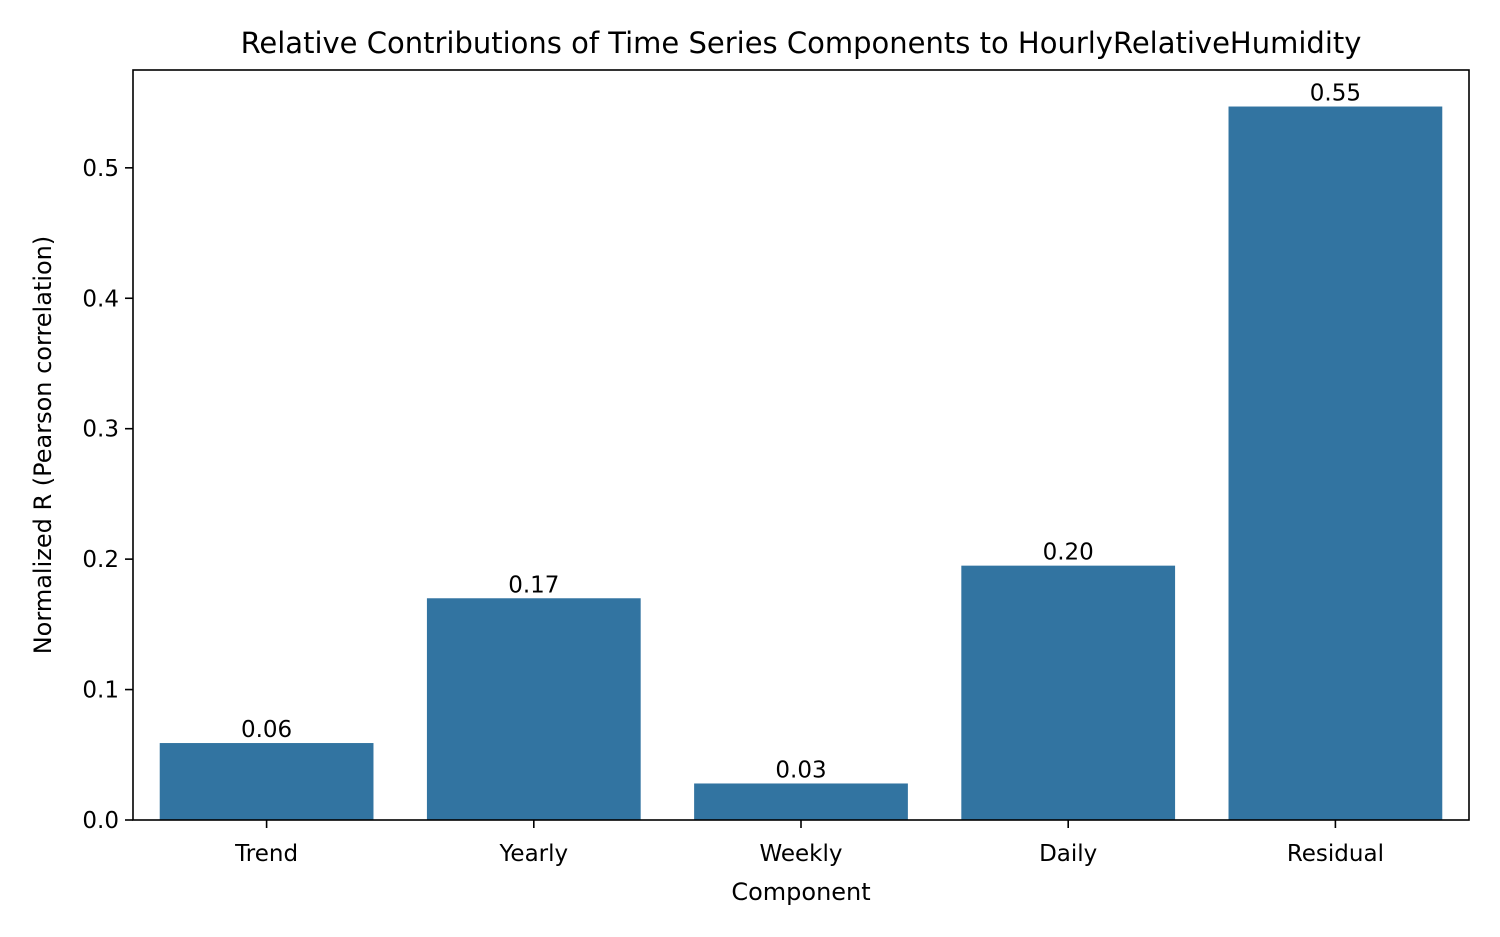 This screenshot has height=937, width=1500. Describe the element at coordinates (1335, 94) in the screenshot. I see `data-label-residual: 0.55` at that location.